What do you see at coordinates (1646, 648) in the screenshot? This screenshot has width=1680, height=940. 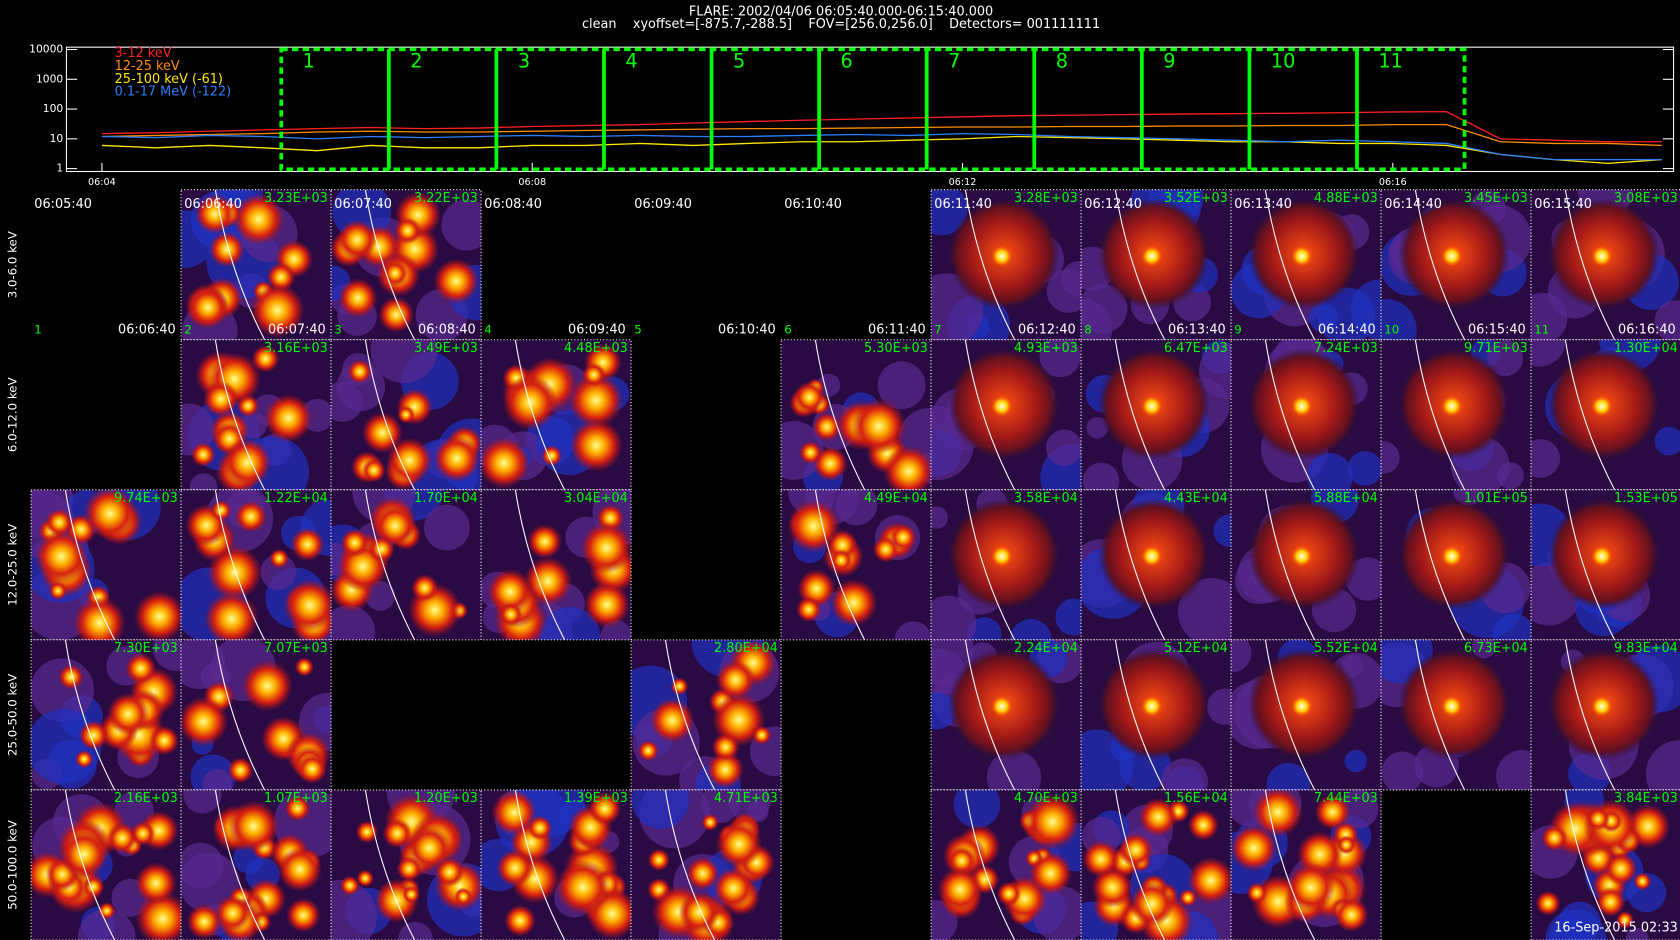 I see `max-value: 9.83E+04` at bounding box center [1646, 648].